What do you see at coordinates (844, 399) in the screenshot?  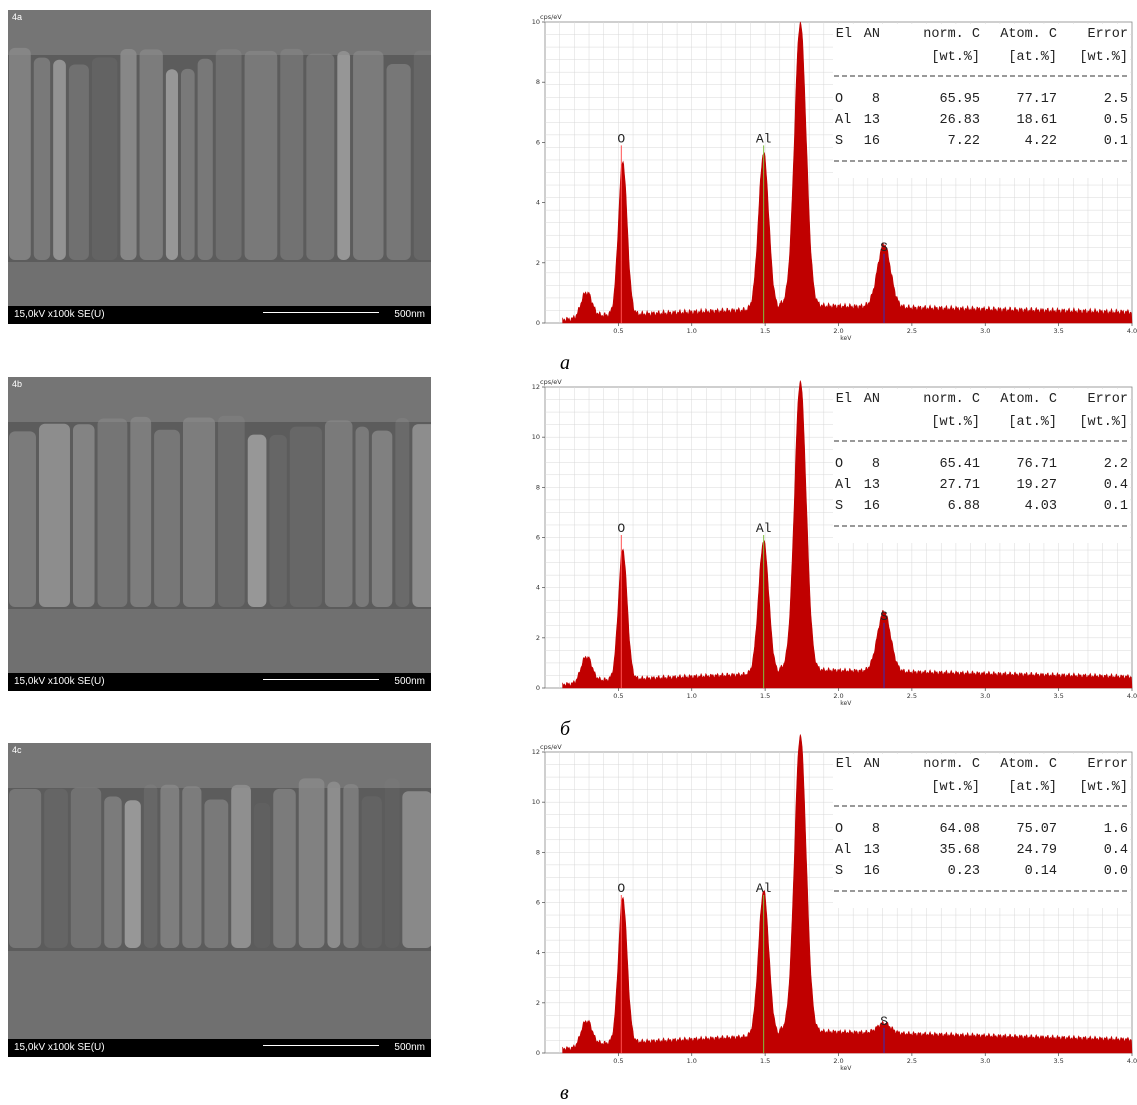 I see `table-header-cell: El` at bounding box center [844, 399].